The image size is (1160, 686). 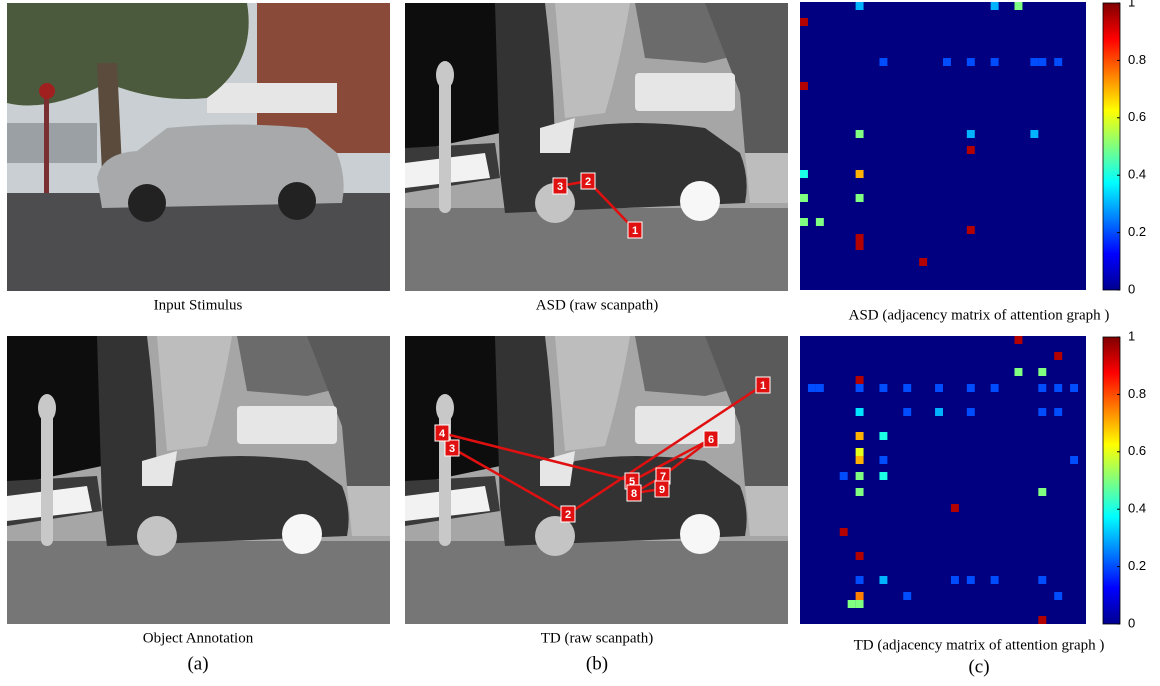 What do you see at coordinates (198, 305) in the screenshot?
I see `caption: Input Stimulus` at bounding box center [198, 305].